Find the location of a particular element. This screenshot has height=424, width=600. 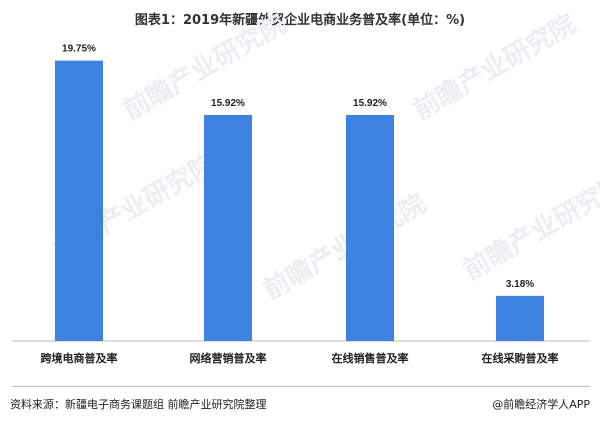

value-label-4: 3.18% is located at coordinates (520, 284).